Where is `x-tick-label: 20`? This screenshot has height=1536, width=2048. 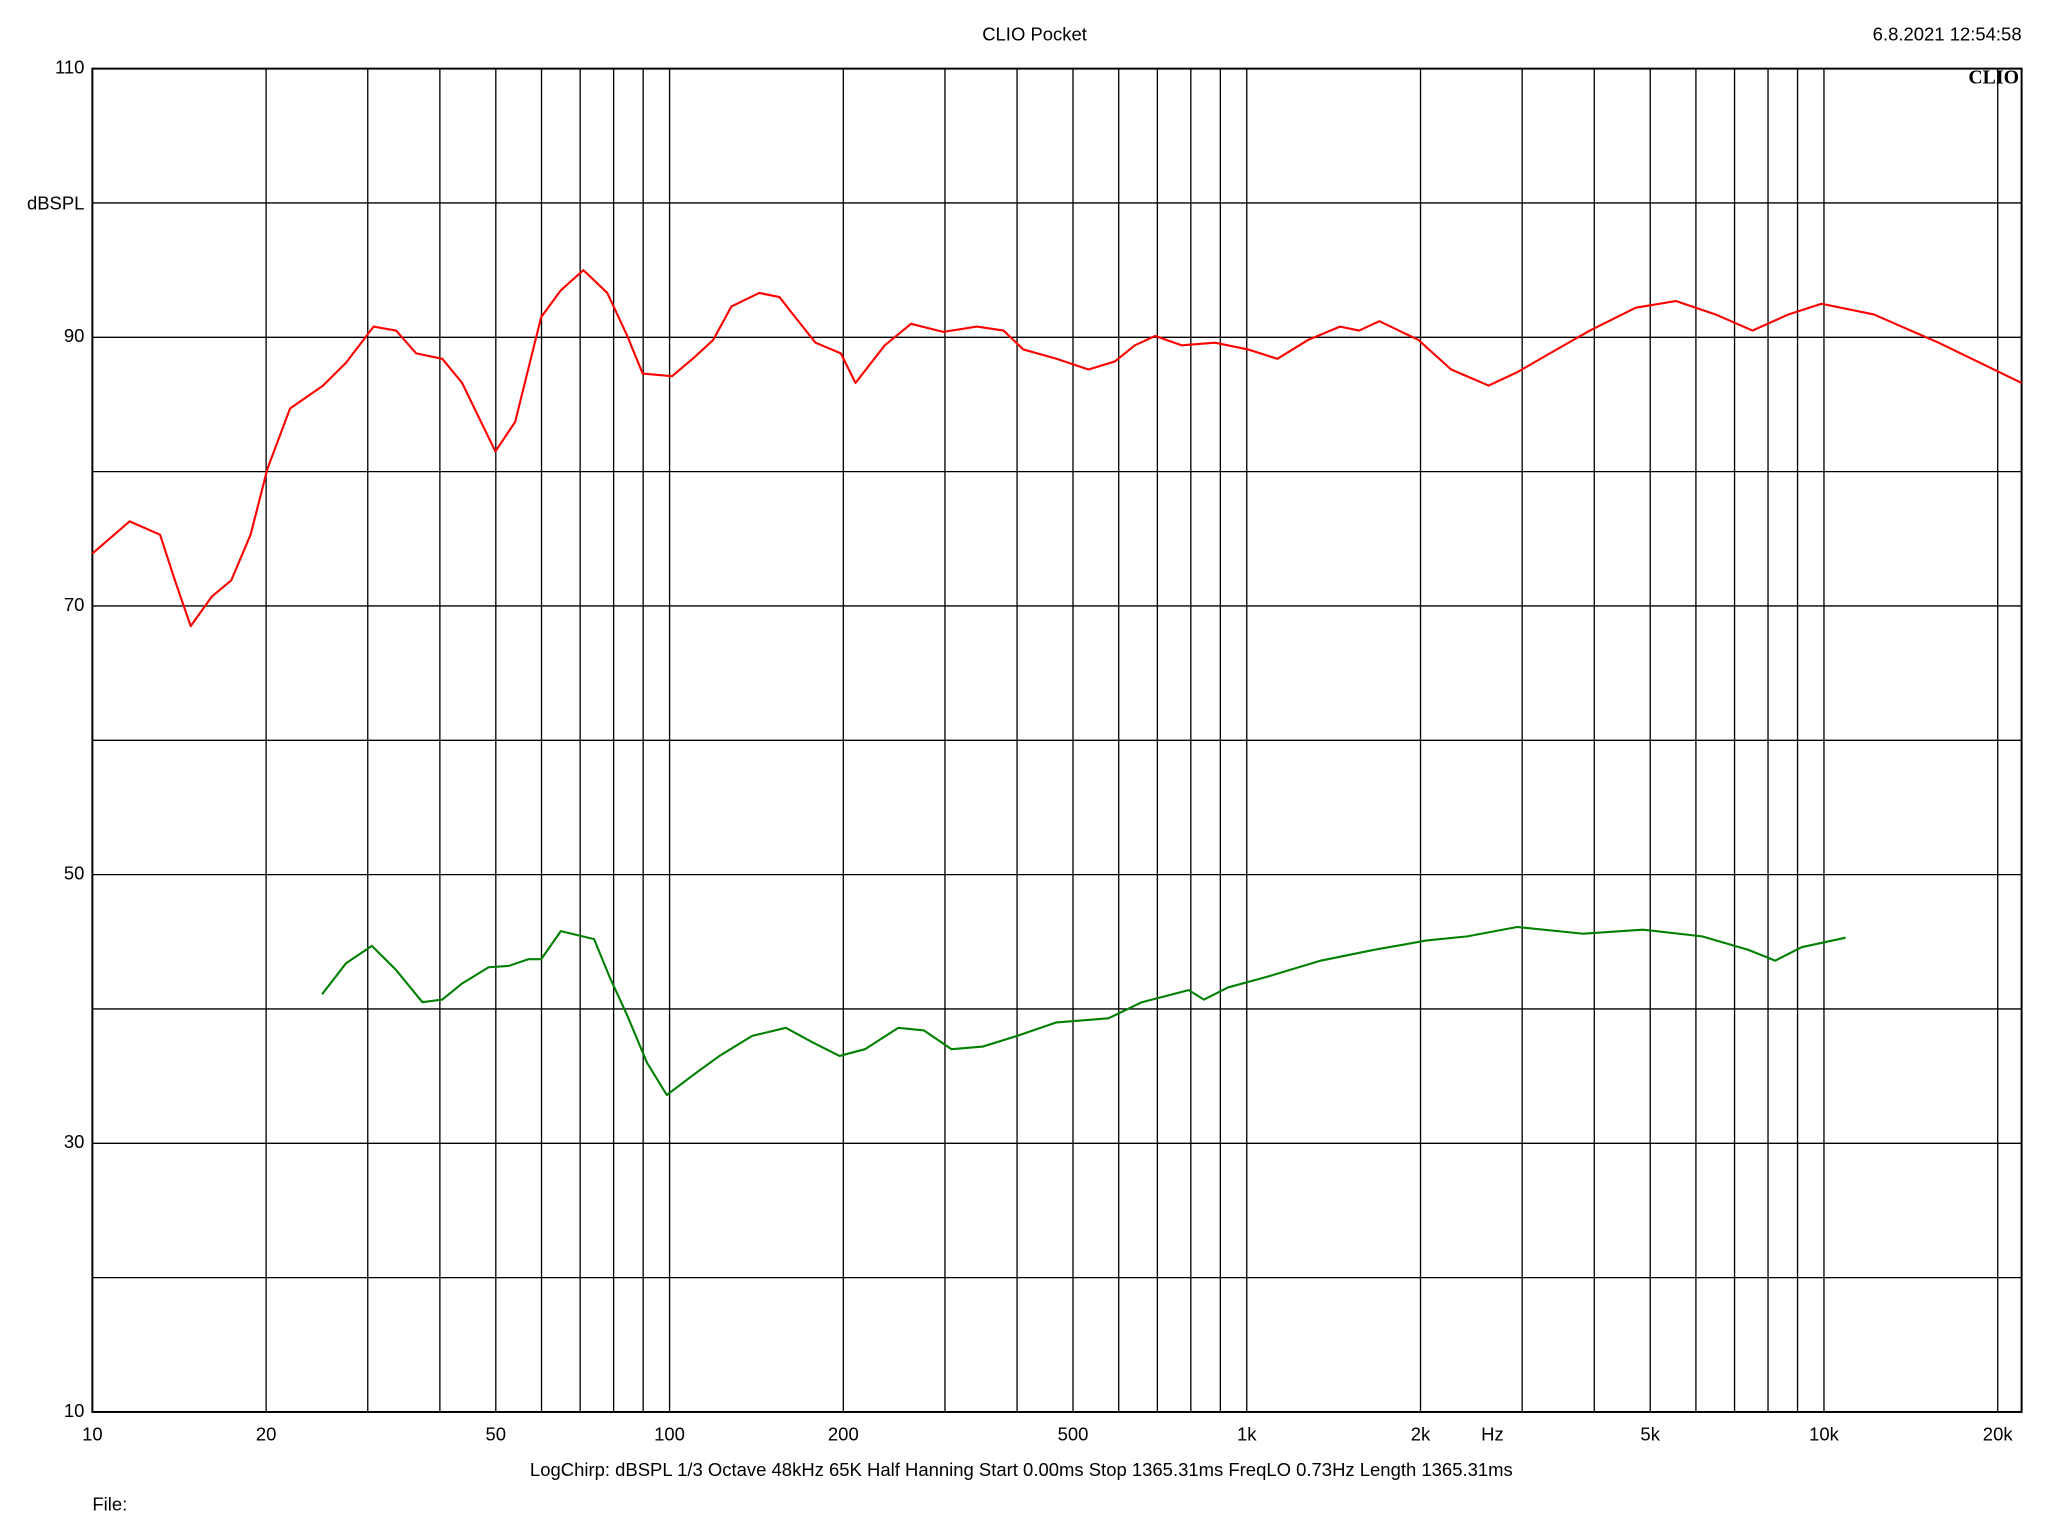 x-tick-label: 20 is located at coordinates (266, 1434).